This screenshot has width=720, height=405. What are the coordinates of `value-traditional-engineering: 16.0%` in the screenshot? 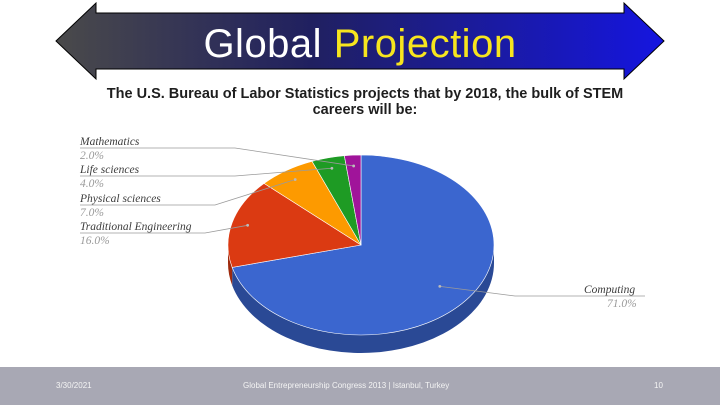 It's located at (95, 241).